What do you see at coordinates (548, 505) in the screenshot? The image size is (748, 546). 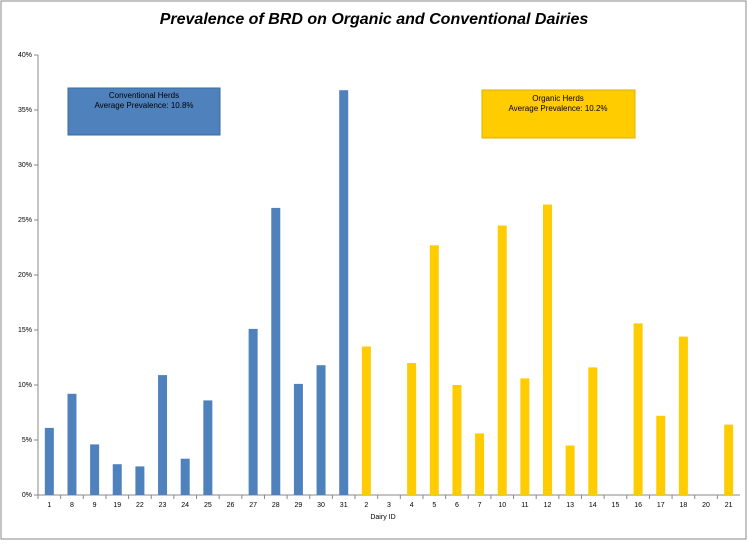 I see `x-tick-label: 12` at bounding box center [548, 505].